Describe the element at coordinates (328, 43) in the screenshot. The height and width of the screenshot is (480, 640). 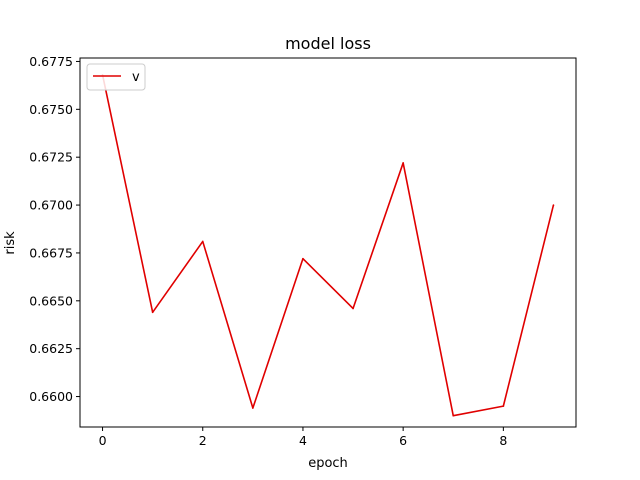
I see `chart-title: model loss` at that location.